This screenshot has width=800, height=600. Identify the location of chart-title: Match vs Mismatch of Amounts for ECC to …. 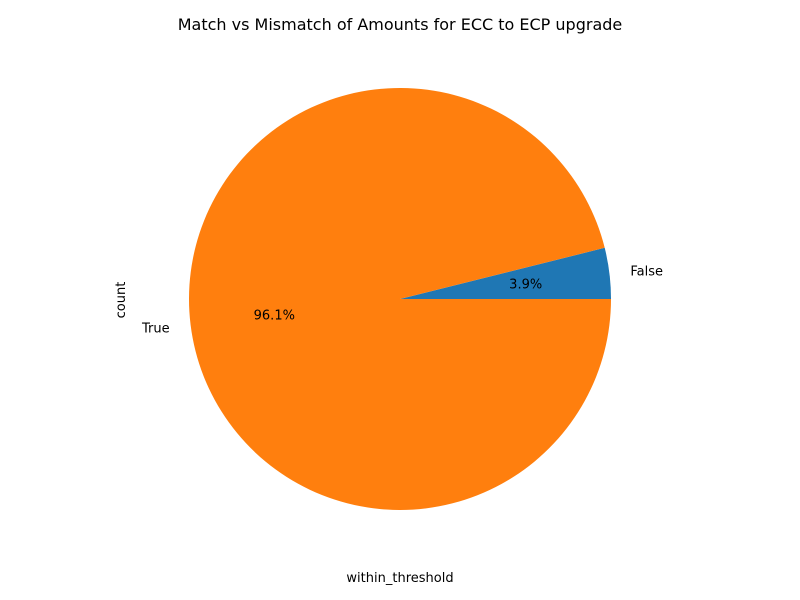
(400, 24).